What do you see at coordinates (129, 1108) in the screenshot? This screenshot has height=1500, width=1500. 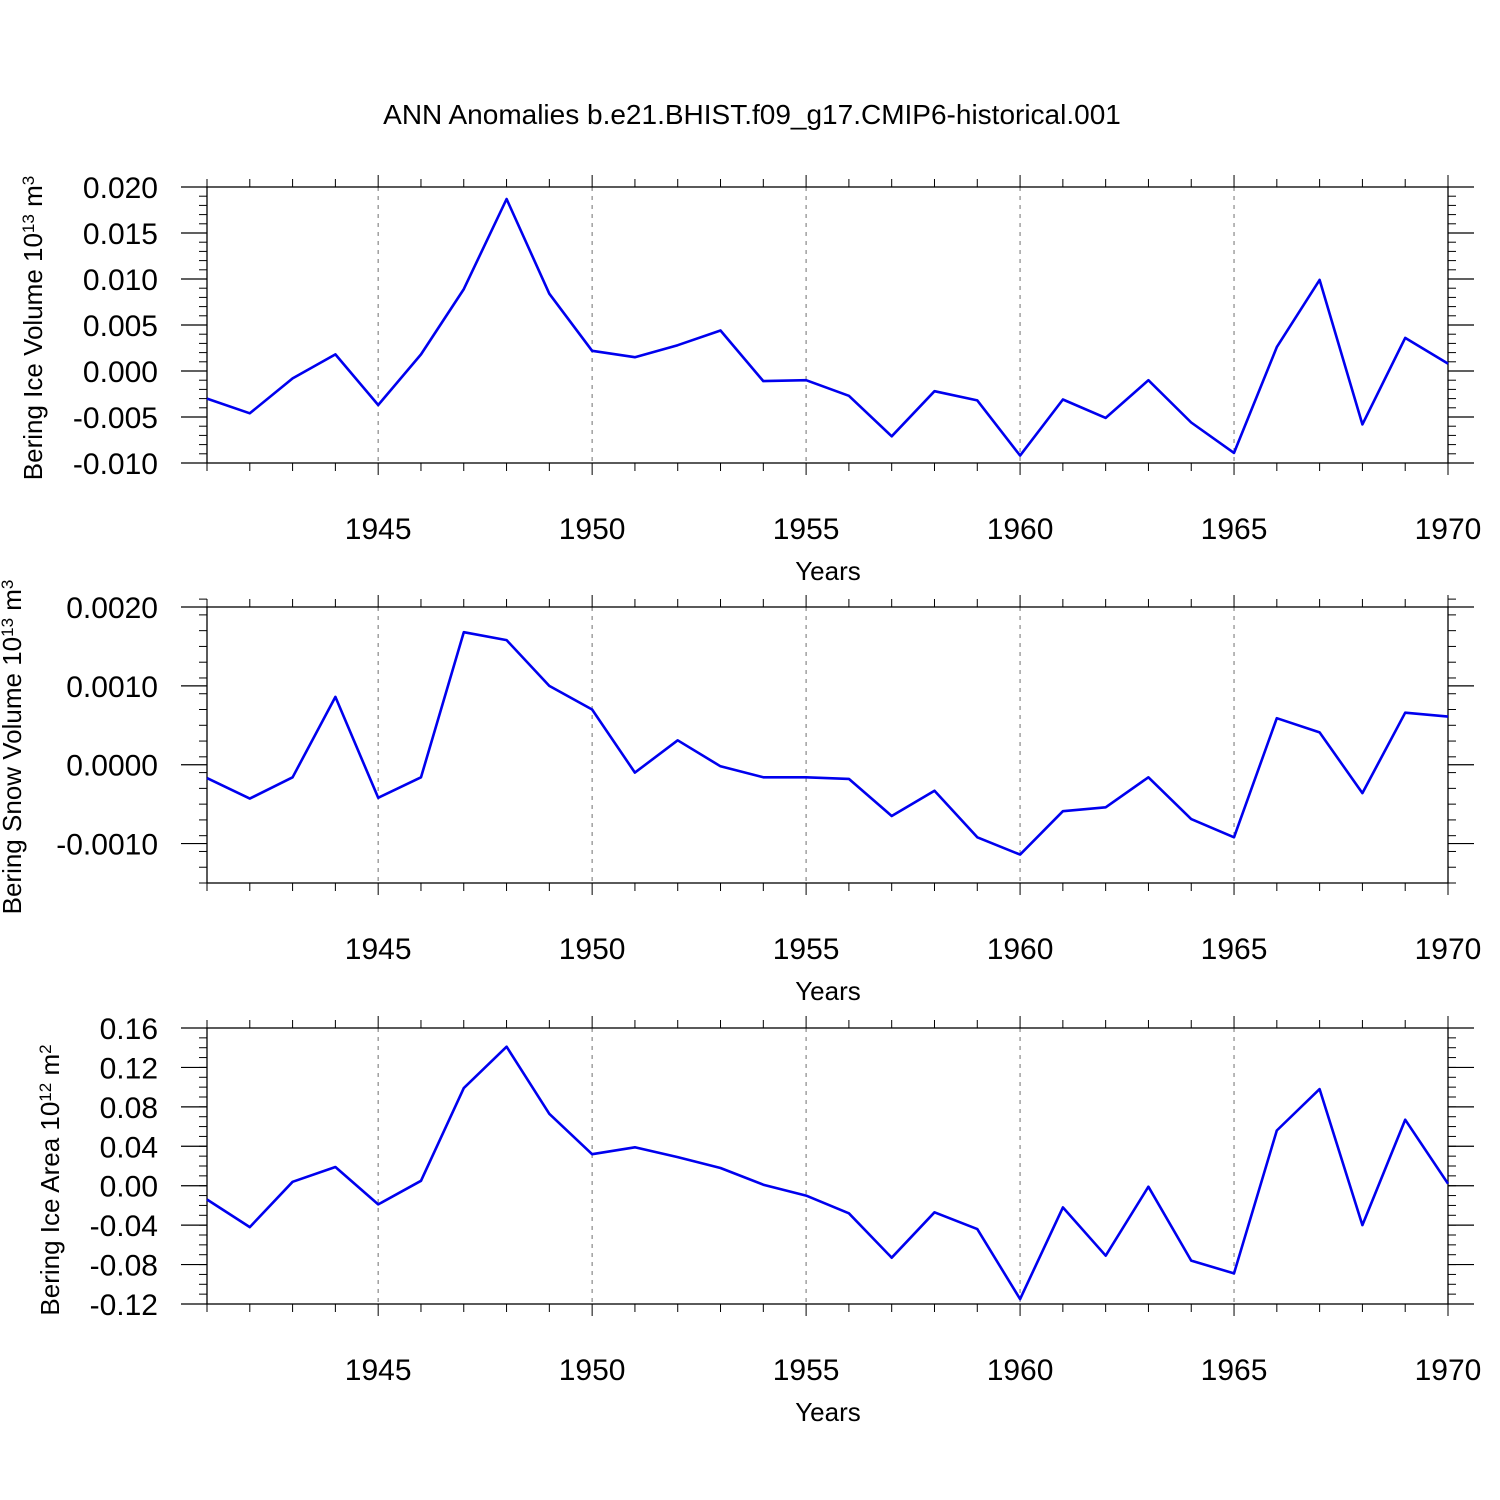 I see `y-tick-label: 0.08` at bounding box center [129, 1108].